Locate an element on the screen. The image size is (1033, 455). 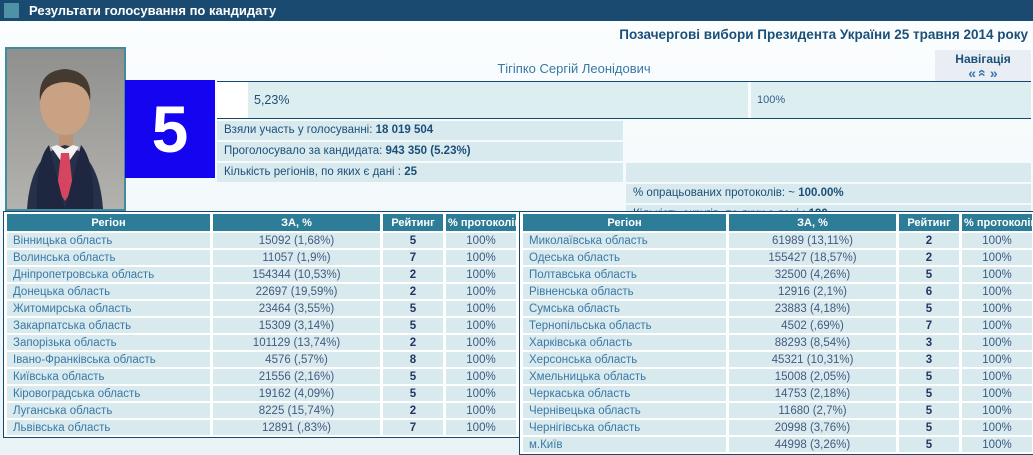
votes-value: 19162 (4,09%) is located at coordinates (296, 393).